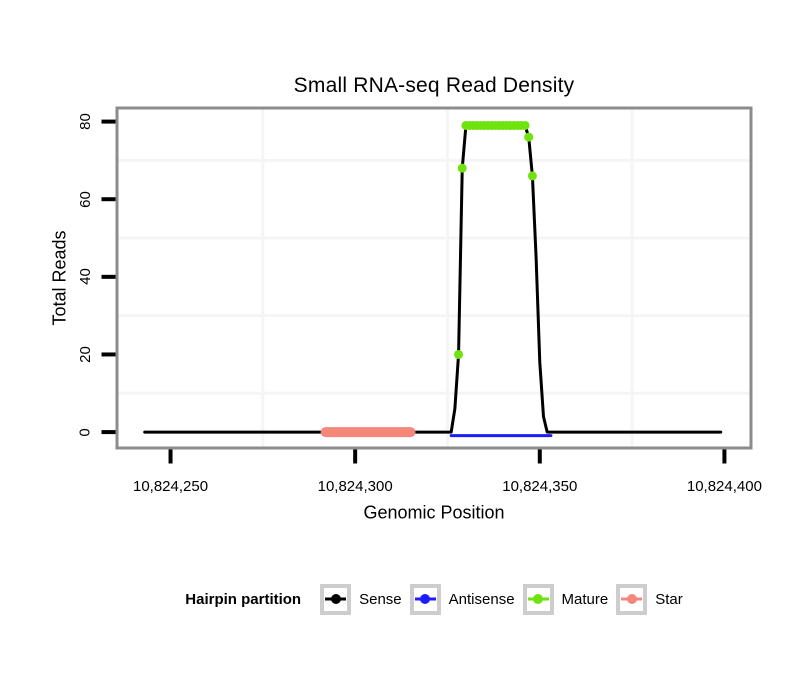 The width and height of the screenshot is (810, 690). I want to click on legend-key-star, so click(632, 599).